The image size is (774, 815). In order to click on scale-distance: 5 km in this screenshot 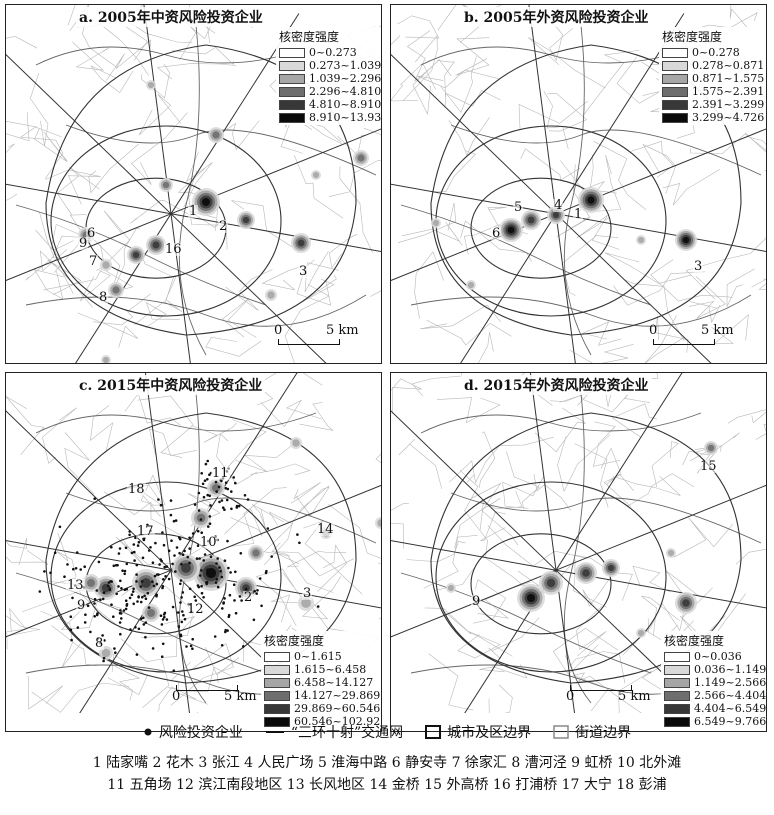, I will do `click(634, 696)`.